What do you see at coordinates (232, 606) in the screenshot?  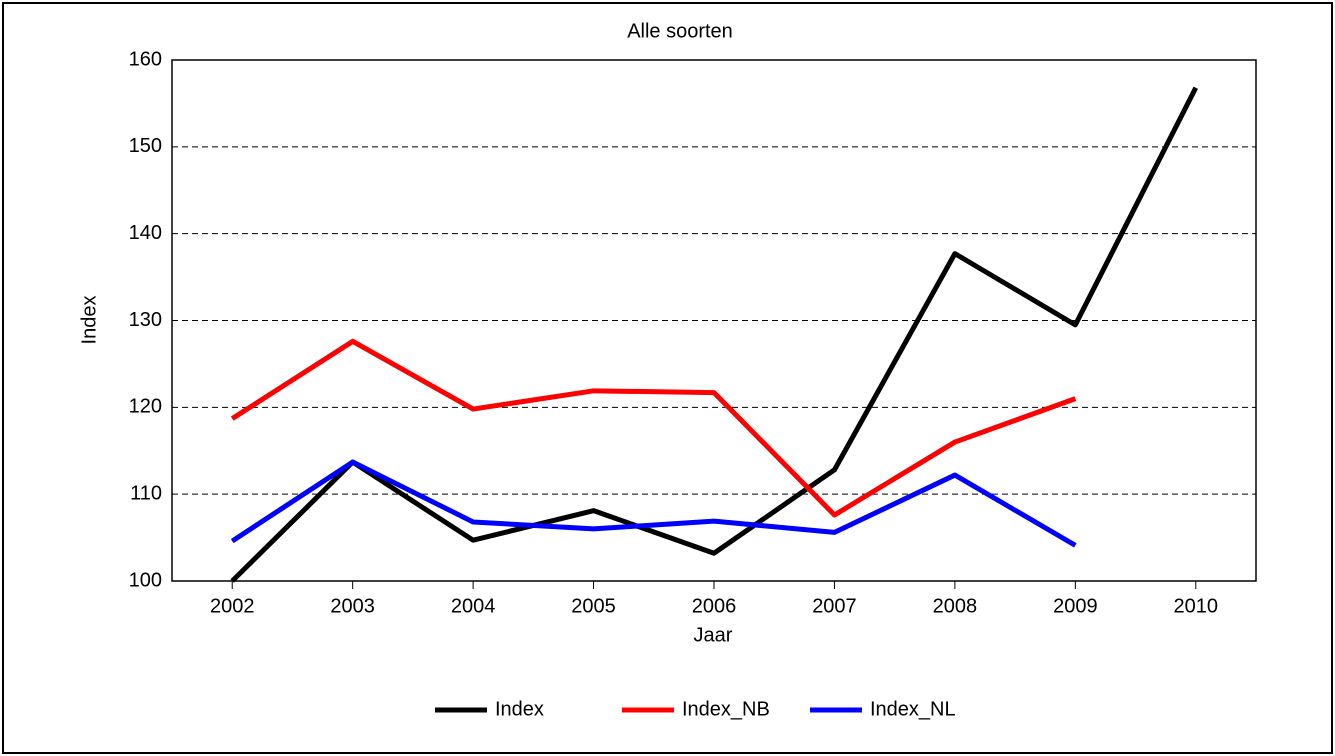 I see `x-tick-label: 2002` at bounding box center [232, 606].